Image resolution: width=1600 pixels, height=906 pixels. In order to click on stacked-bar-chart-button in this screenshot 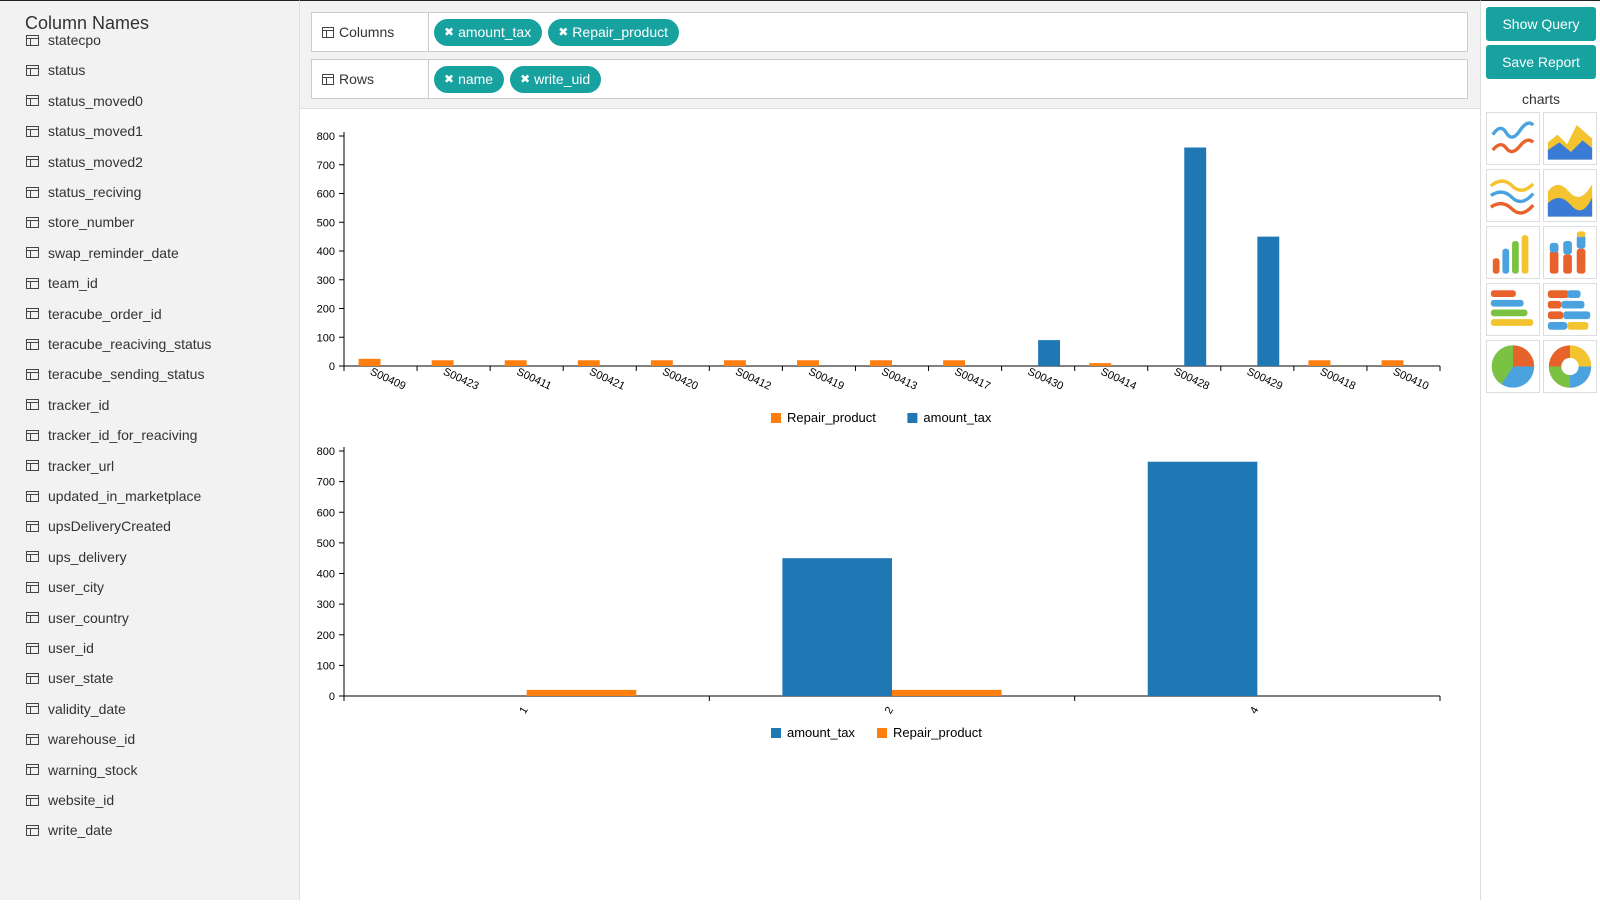, I will do `click(1570, 252)`.